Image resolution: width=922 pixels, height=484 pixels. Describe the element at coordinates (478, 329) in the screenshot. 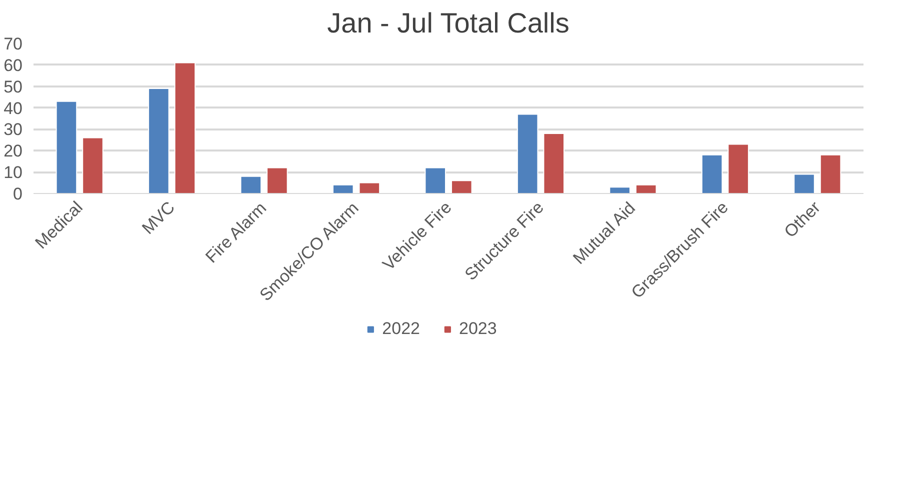

I see `legend-label: 2023` at that location.